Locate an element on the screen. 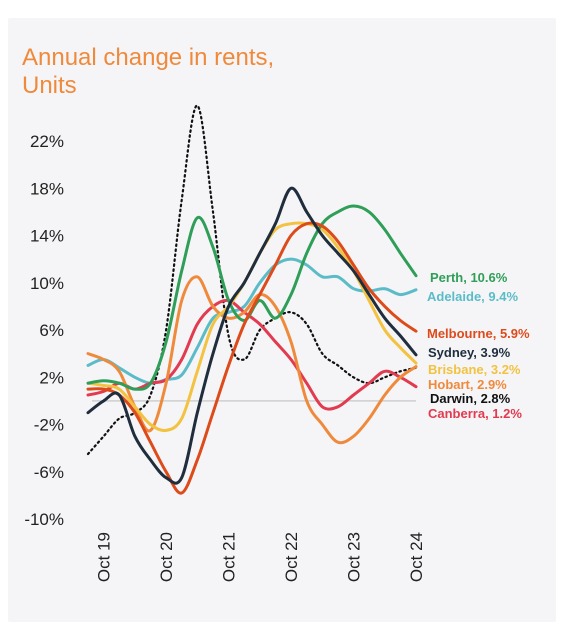  series-end-label-hobart: Hobart, 2.9% is located at coordinates (467, 384).